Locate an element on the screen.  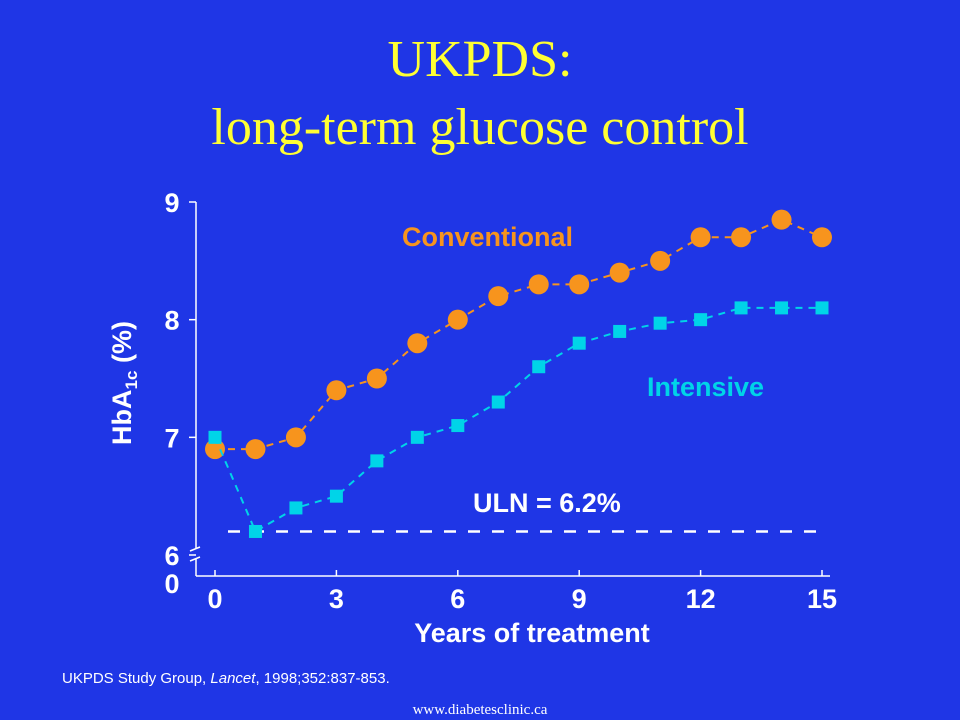
citation-journal: Lancet is located at coordinates (233, 678).